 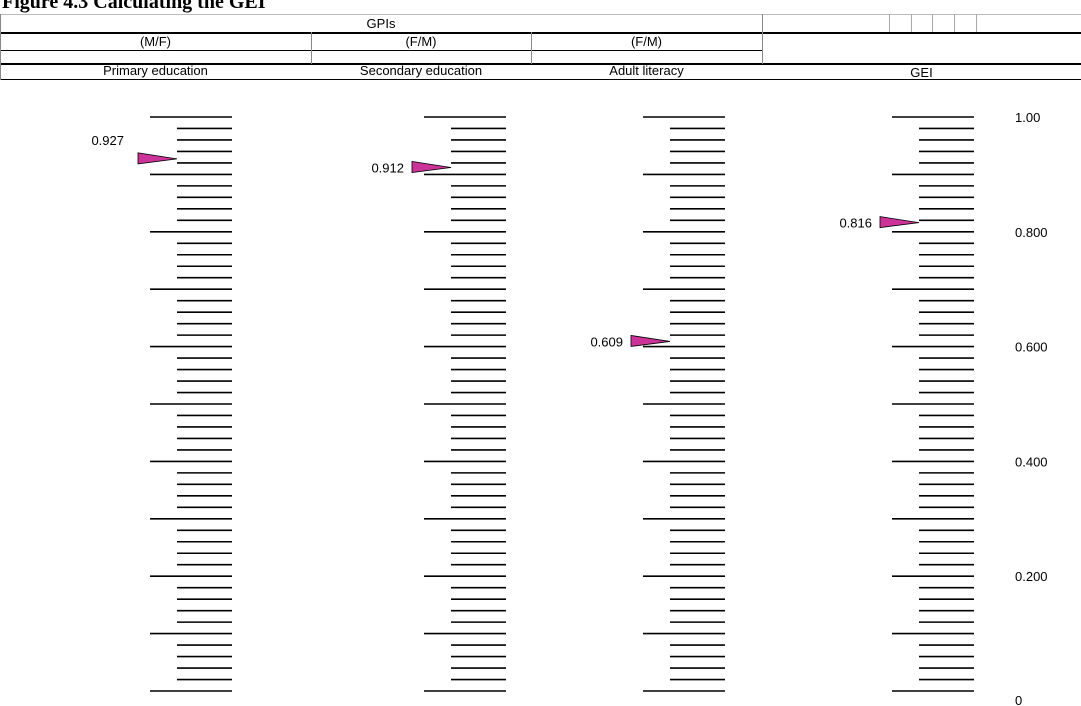 I want to click on ratio-primary: (M/F), so click(x=155, y=41).